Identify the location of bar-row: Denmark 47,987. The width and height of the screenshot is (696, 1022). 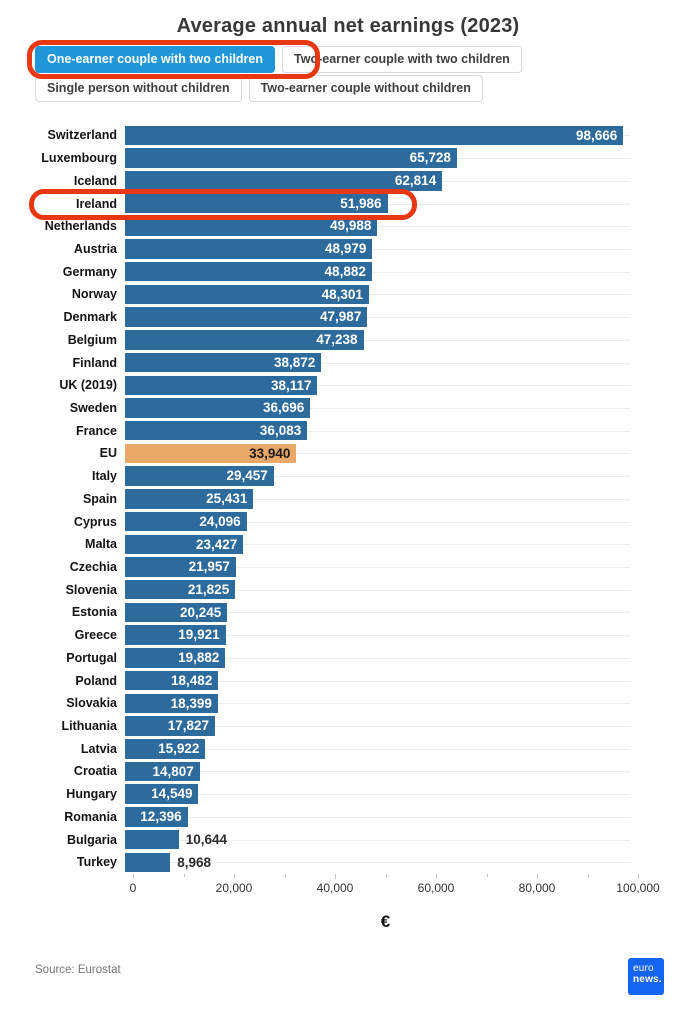
(348, 317).